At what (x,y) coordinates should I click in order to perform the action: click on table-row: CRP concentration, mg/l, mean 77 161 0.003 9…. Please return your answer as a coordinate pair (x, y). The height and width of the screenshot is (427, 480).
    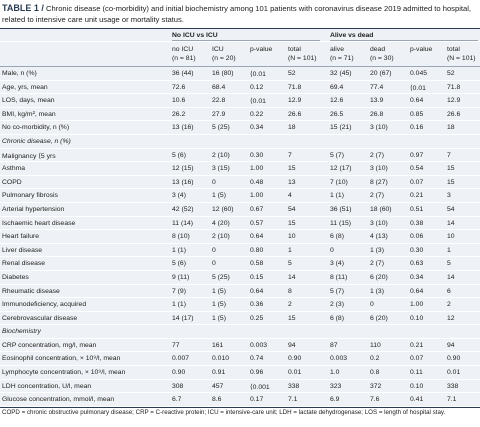
    Looking at the image, I should click on (240, 346).